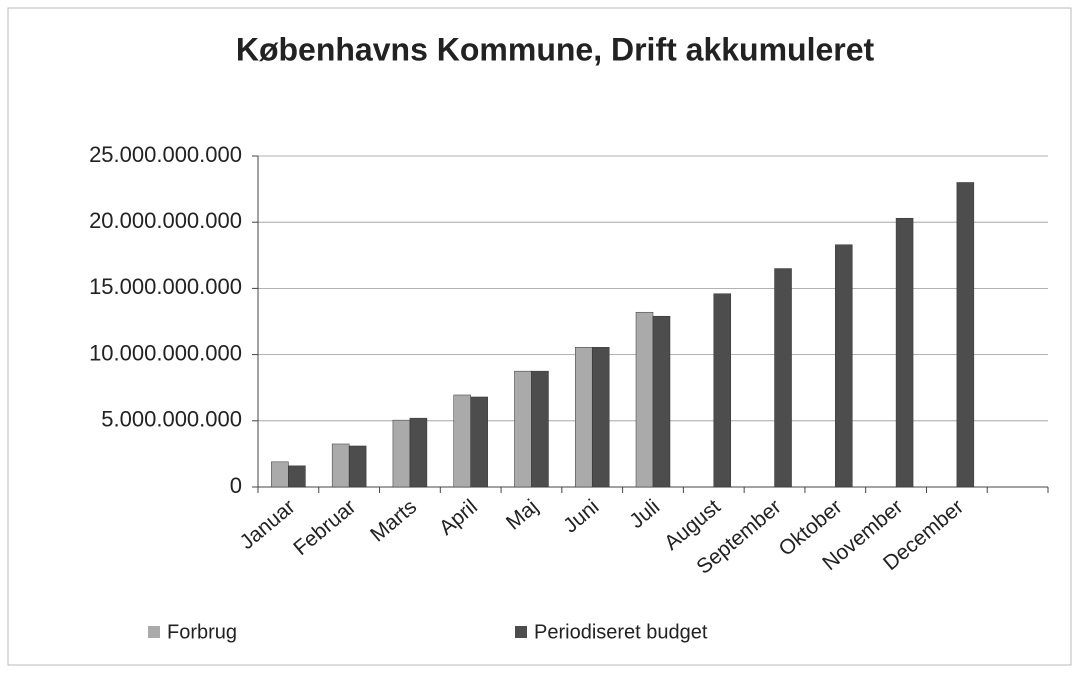  Describe the element at coordinates (171, 419) in the screenshot. I see `y-tick-label: 5.000.000.000` at that location.